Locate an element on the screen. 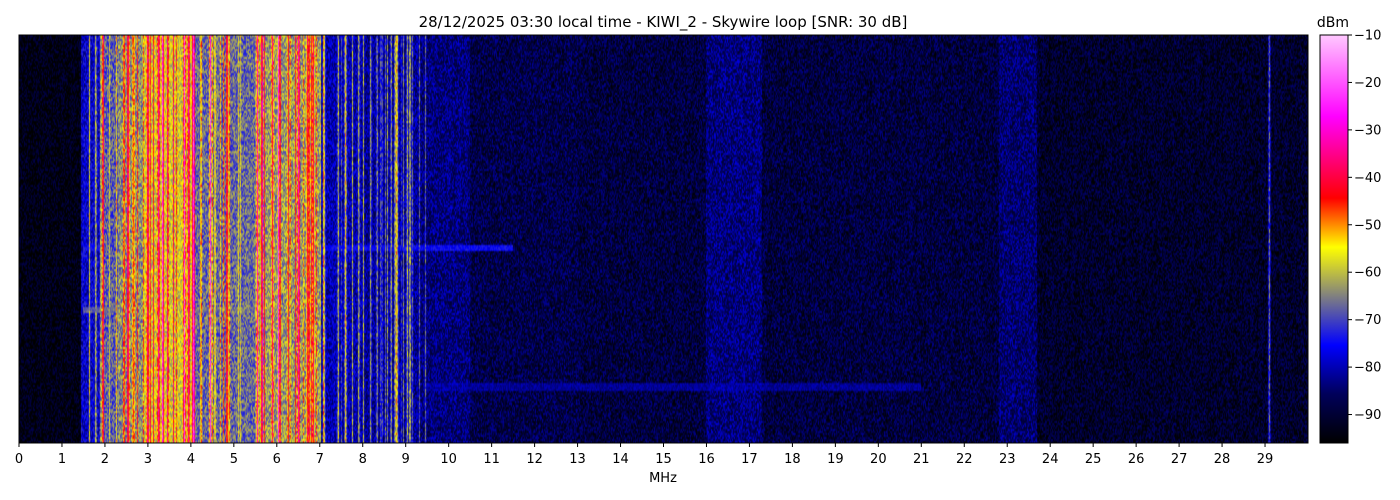 The width and height of the screenshot is (1400, 500). colorbar-tick-label: −70 is located at coordinates (1367, 320).